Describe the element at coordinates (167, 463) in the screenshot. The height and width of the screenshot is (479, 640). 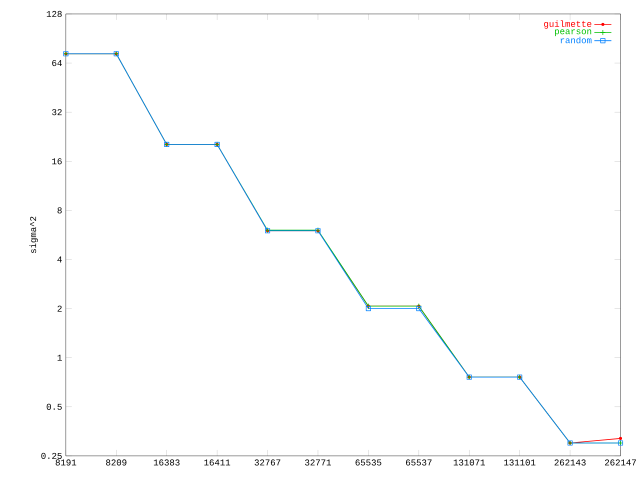
I see `x-tick-label: 16383` at that location.